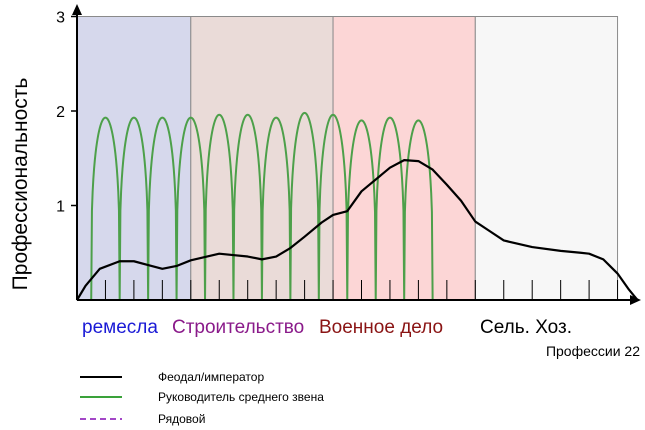 The height and width of the screenshot is (430, 645). What do you see at coordinates (60, 112) in the screenshot?
I see `y-tick-label: 2` at bounding box center [60, 112].